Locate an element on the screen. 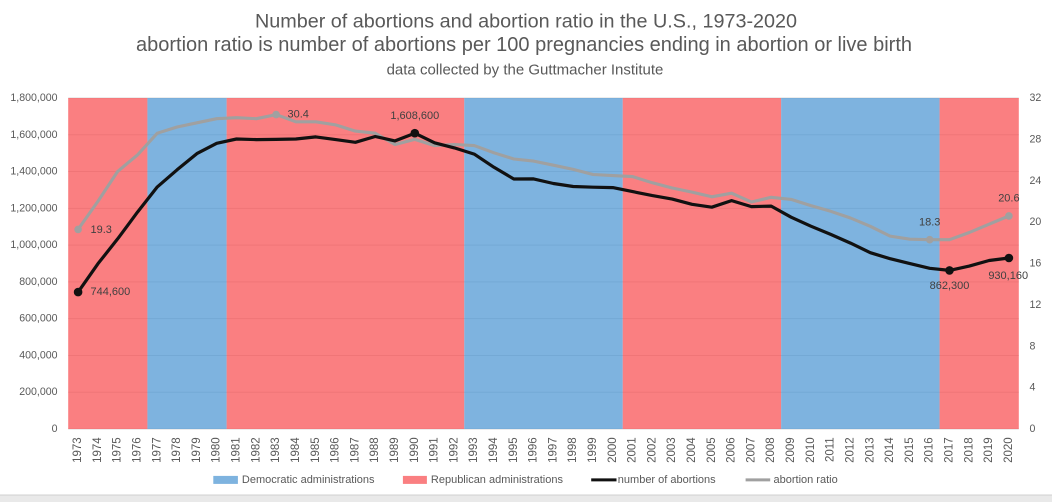  svg-text: 2004 is located at coordinates (692, 450).